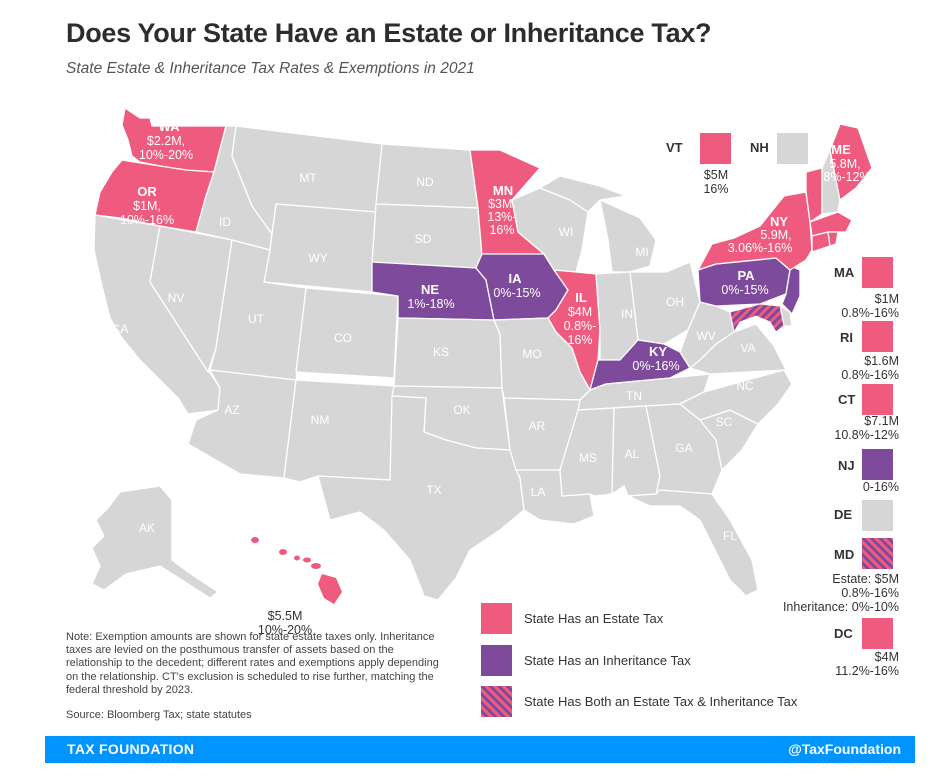 This screenshot has height=782, width=945. Describe the element at coordinates (155, 542) in the screenshot. I see `state-ak` at that location.